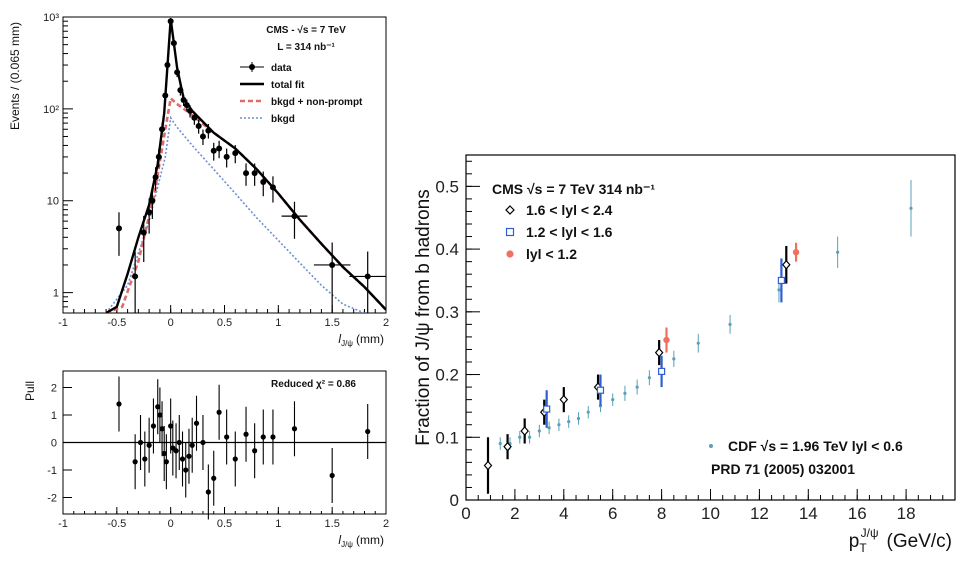  Describe the element at coordinates (870, 533) in the screenshot. I see `fraction-x-label-sup: J/ψ` at that location.